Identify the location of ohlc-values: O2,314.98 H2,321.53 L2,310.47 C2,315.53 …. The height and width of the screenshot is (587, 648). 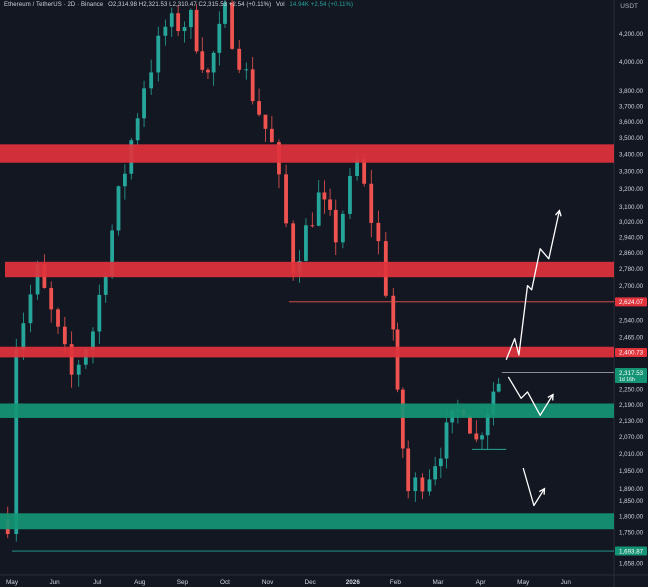
(190, 5).